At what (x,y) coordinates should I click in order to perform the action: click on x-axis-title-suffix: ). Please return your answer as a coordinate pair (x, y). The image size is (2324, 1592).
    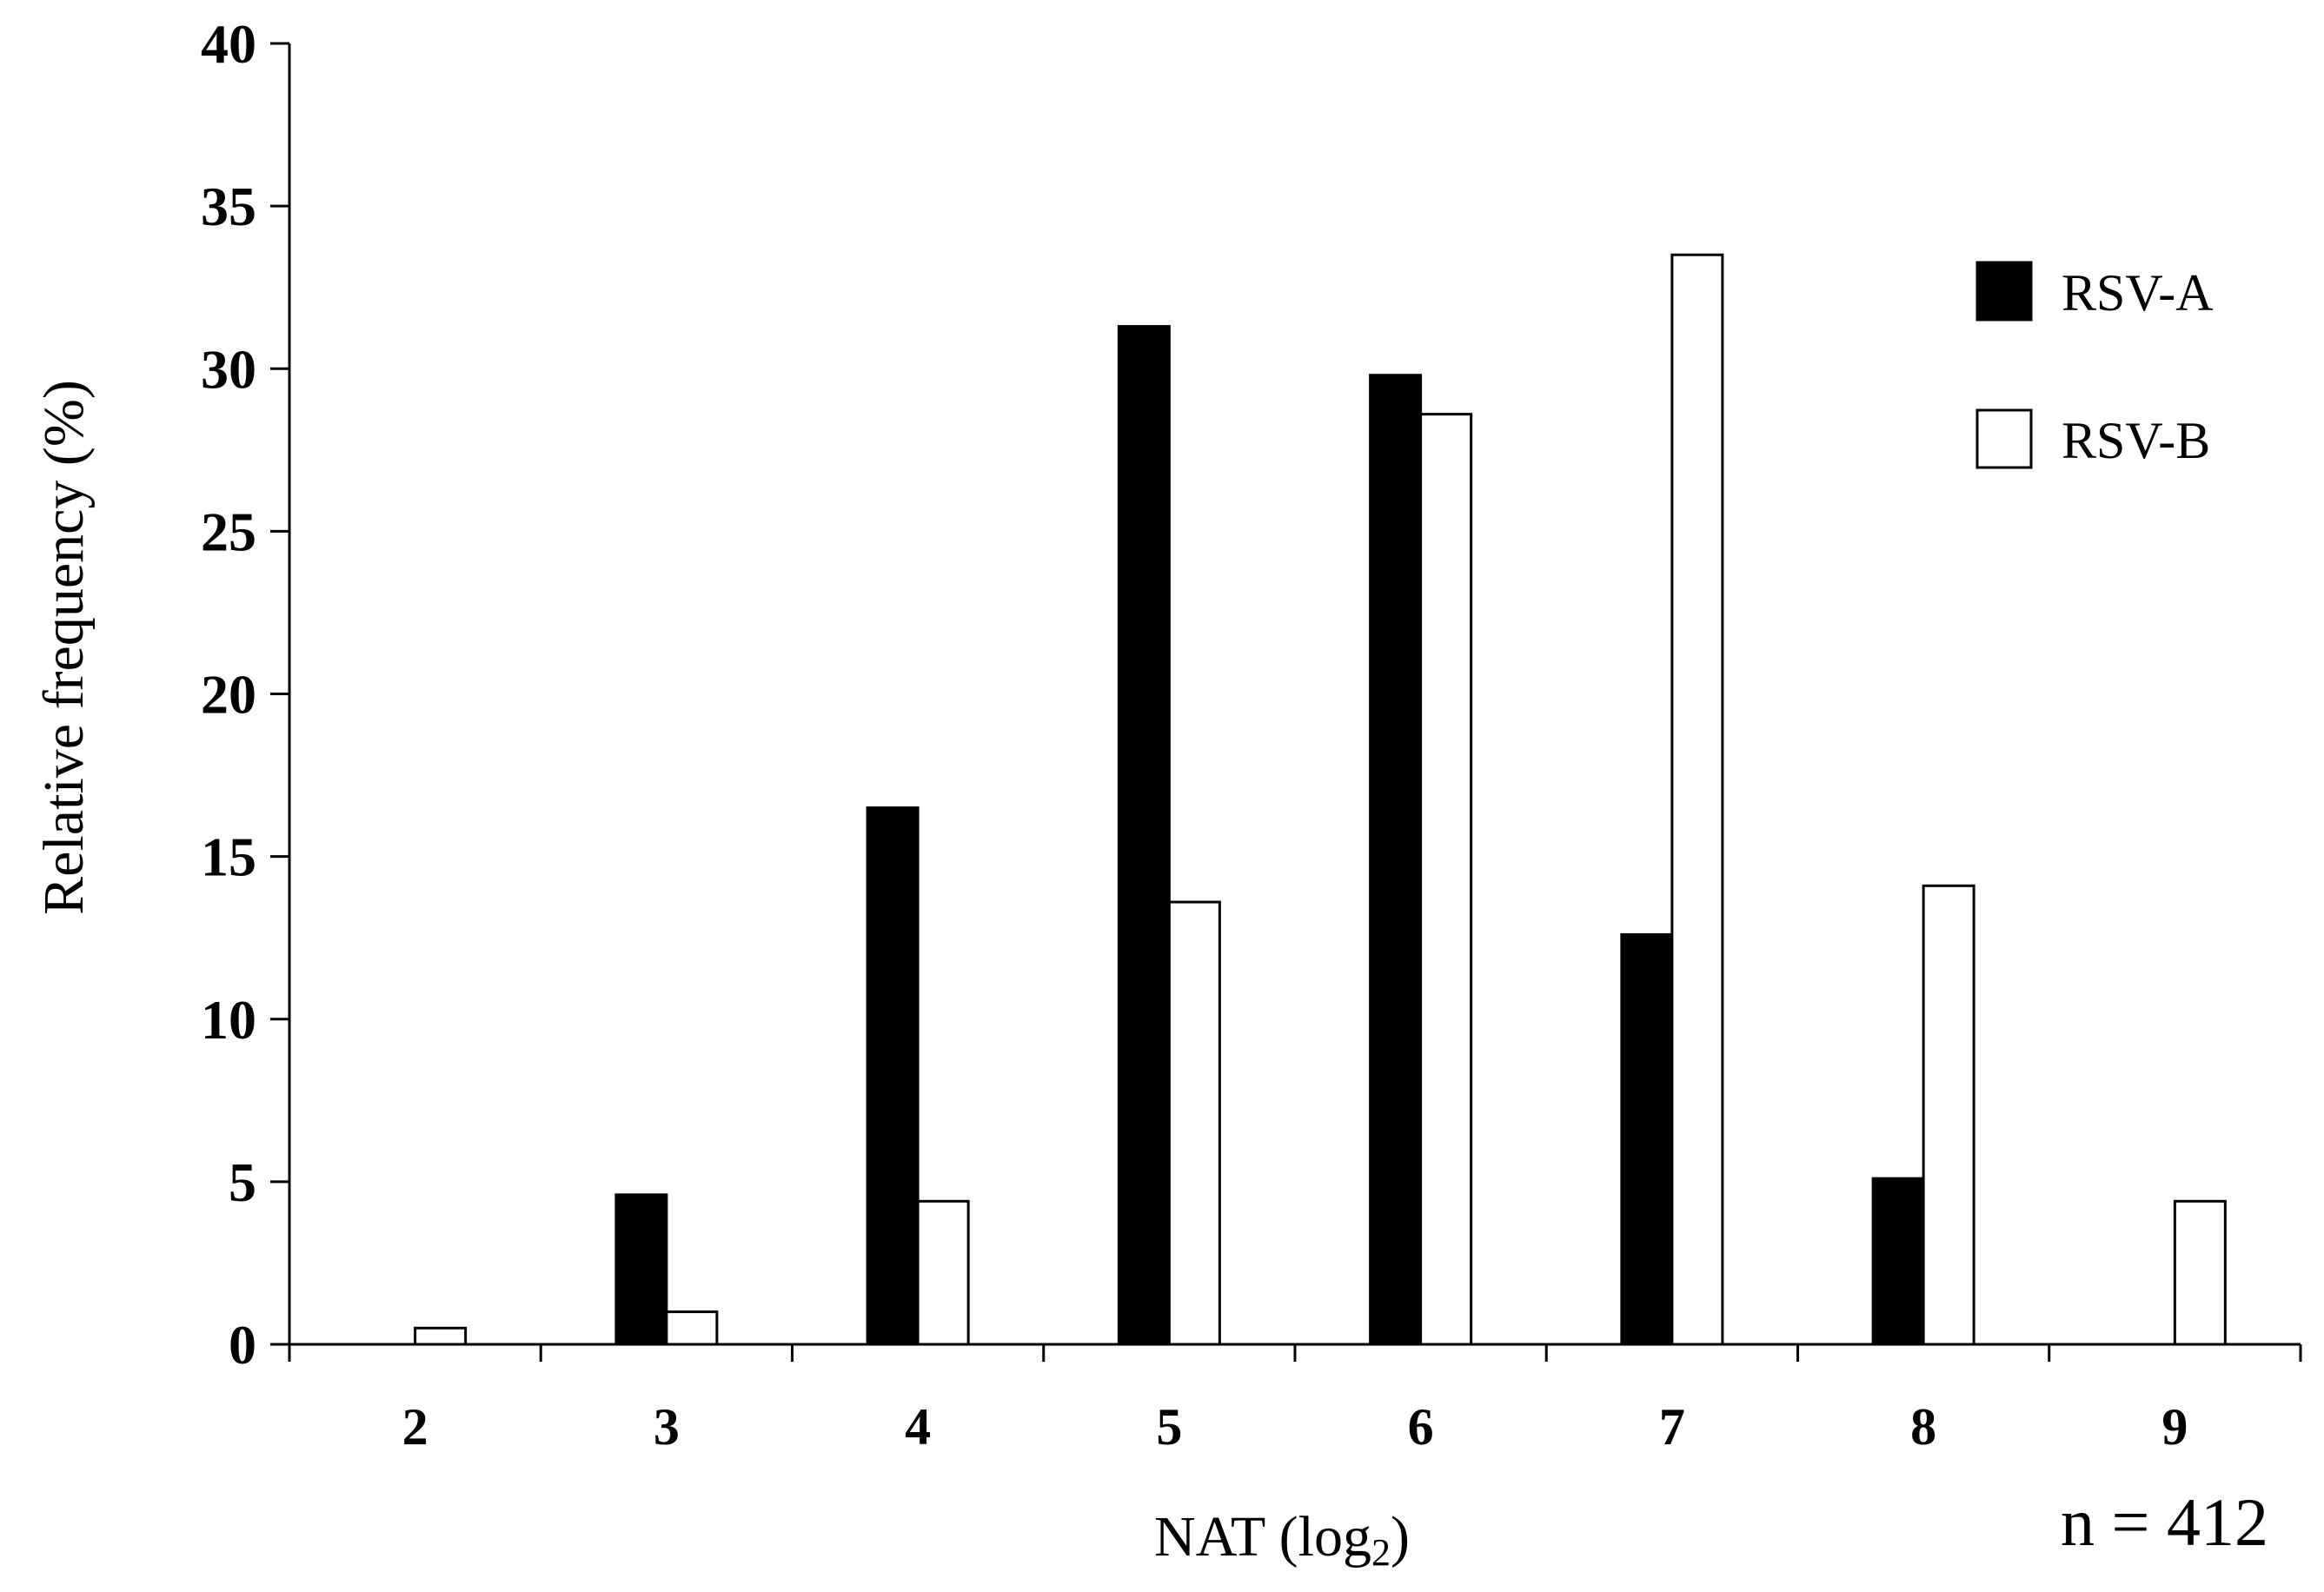
    Looking at the image, I should click on (1400, 1537).